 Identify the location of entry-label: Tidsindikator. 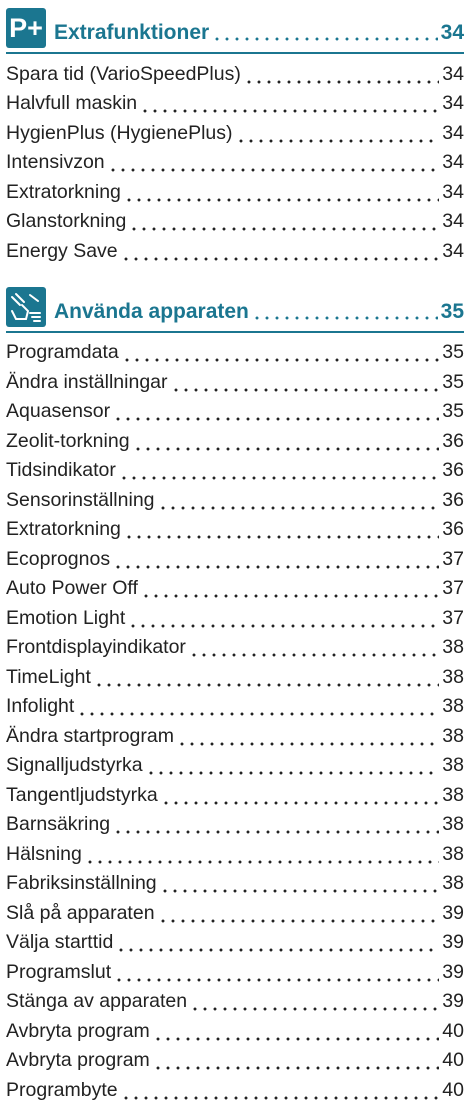
(61, 470).